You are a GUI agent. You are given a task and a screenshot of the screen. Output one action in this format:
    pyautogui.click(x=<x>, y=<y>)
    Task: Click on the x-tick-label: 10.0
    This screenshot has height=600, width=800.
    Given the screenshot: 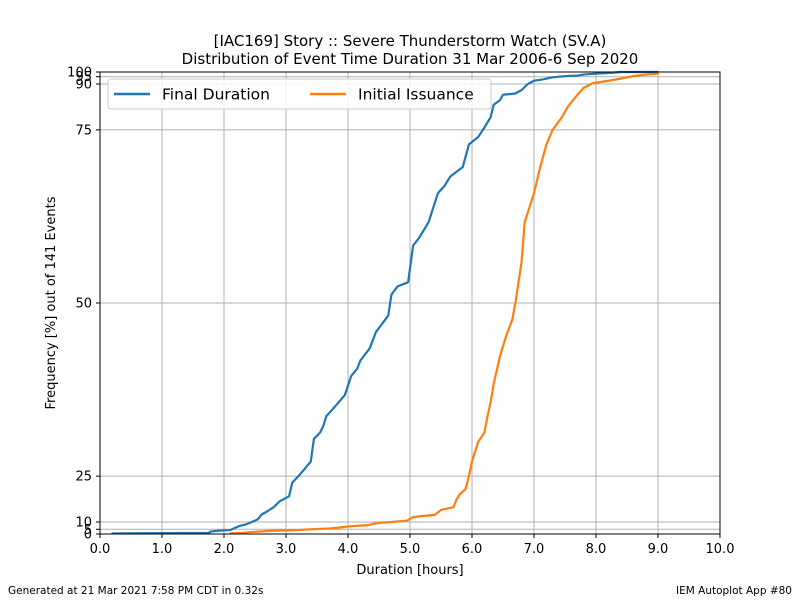 What is the action you would take?
    pyautogui.click(x=720, y=549)
    